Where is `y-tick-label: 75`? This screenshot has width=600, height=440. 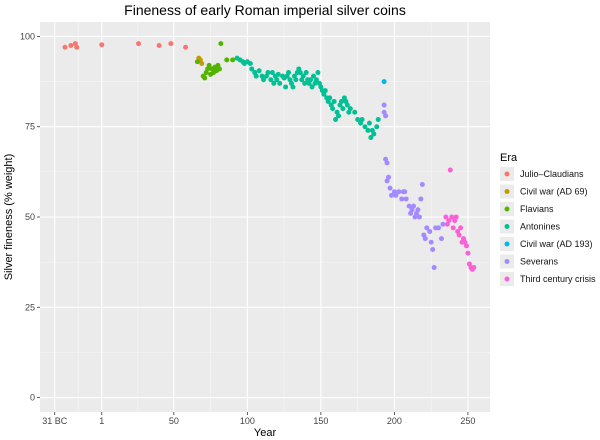 y-tick-label: 75 is located at coordinates (30, 127).